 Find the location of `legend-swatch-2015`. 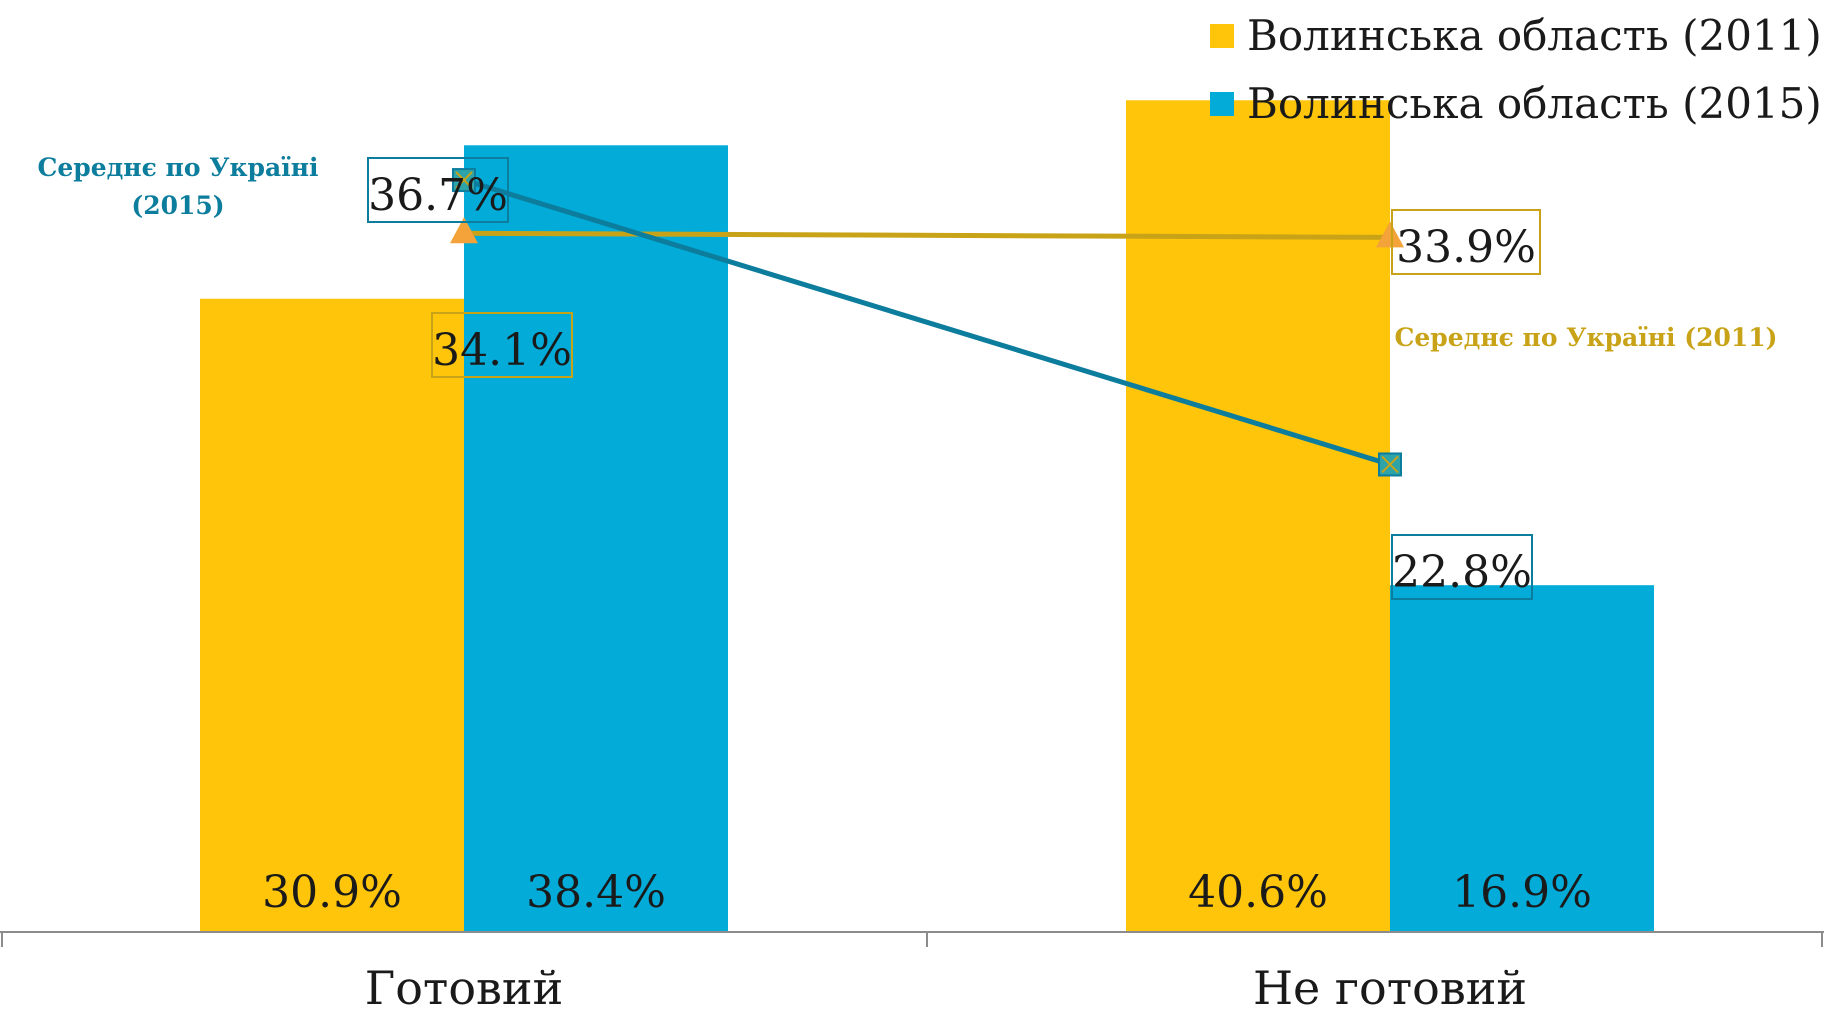

legend-swatch-2015 is located at coordinates (1222, 104).